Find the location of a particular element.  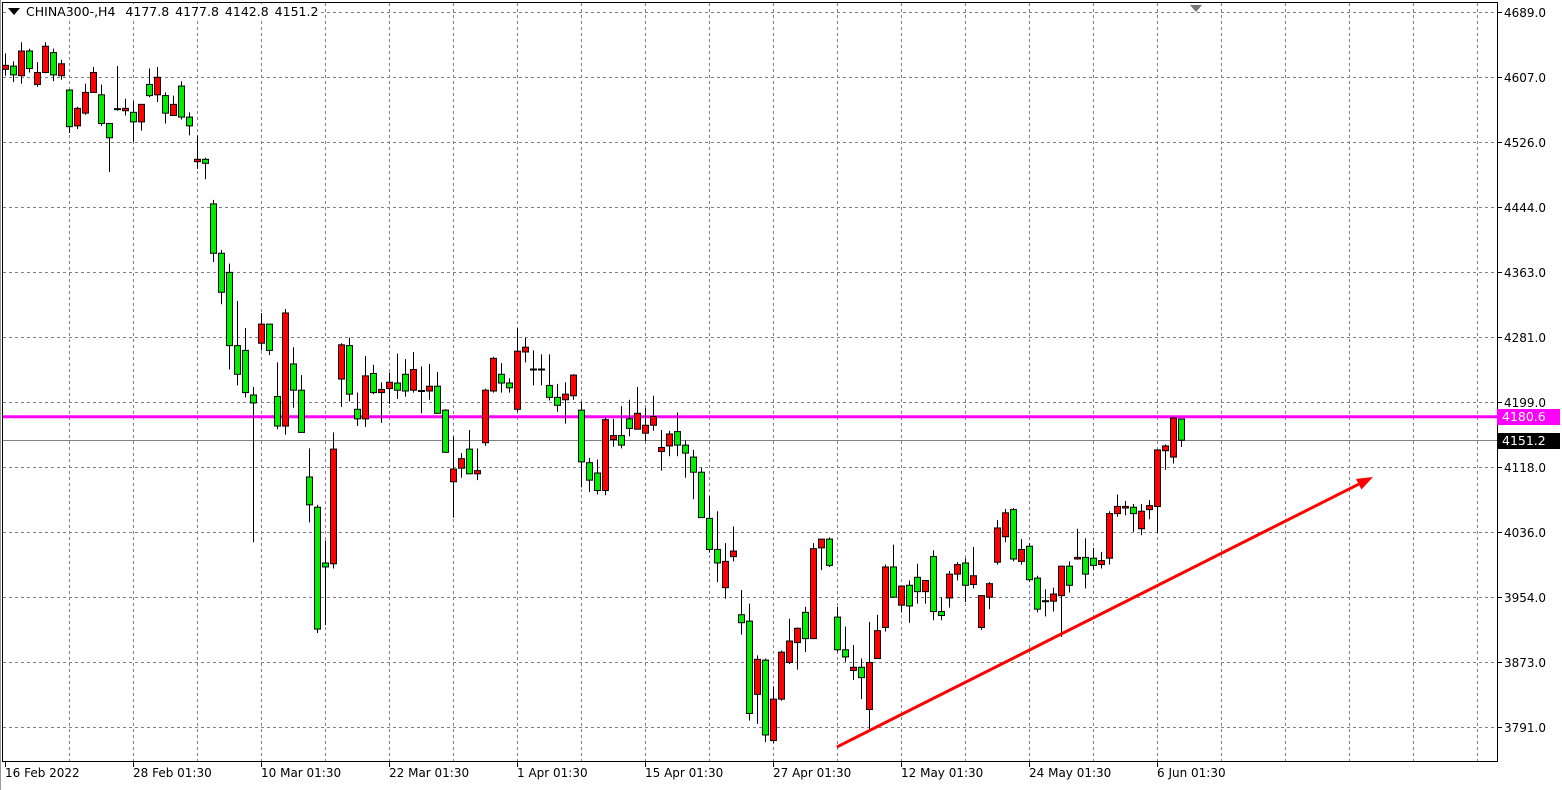

price-label: 4444.0 is located at coordinates (1525, 207).